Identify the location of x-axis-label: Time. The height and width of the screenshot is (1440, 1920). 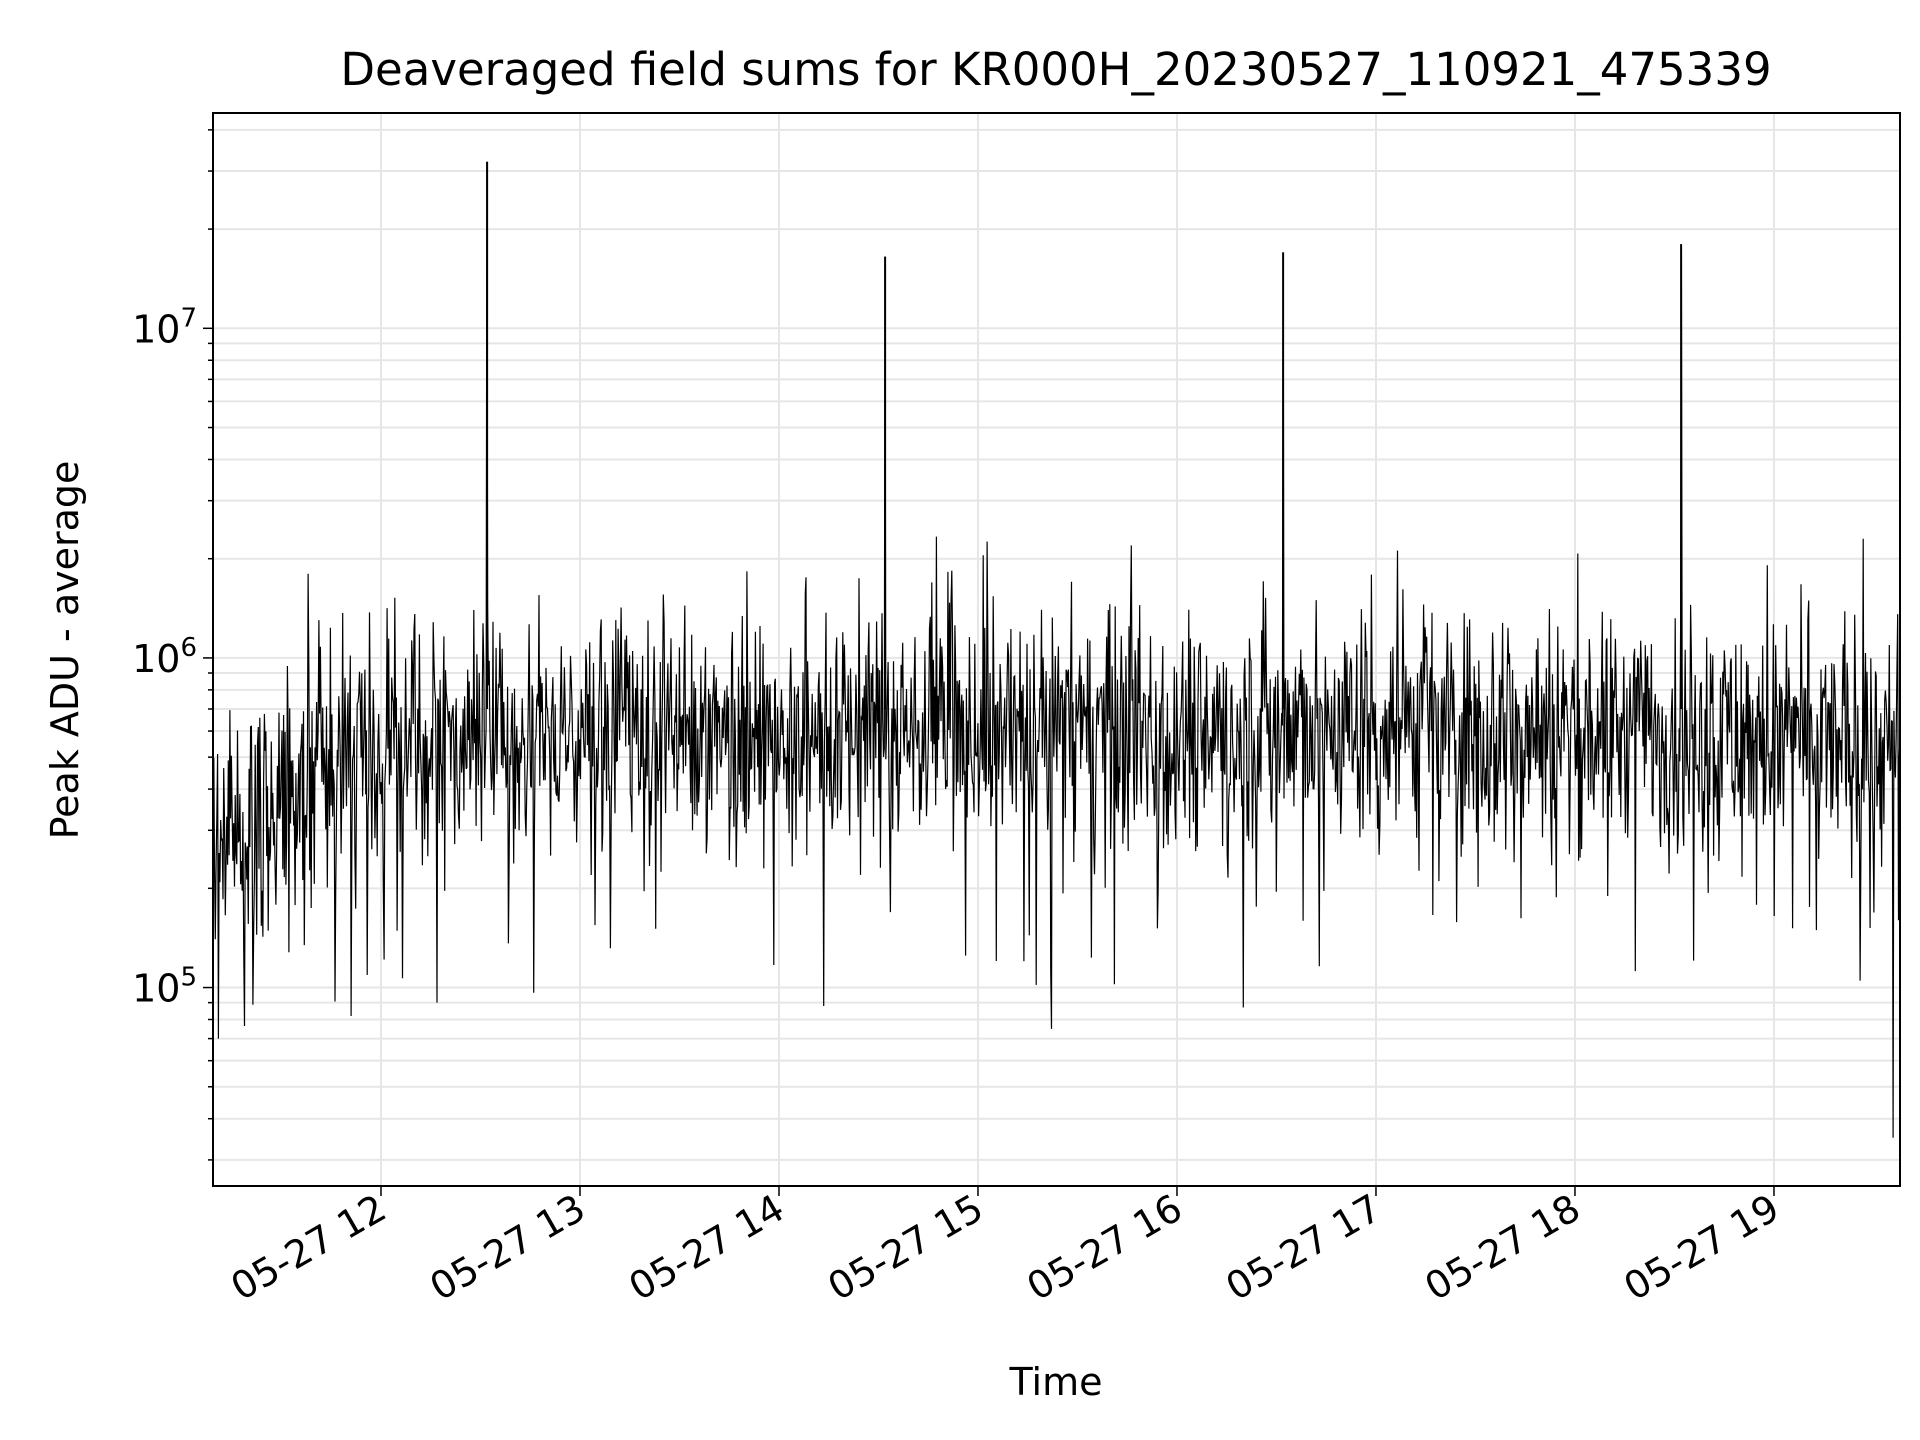
(1056, 1382).